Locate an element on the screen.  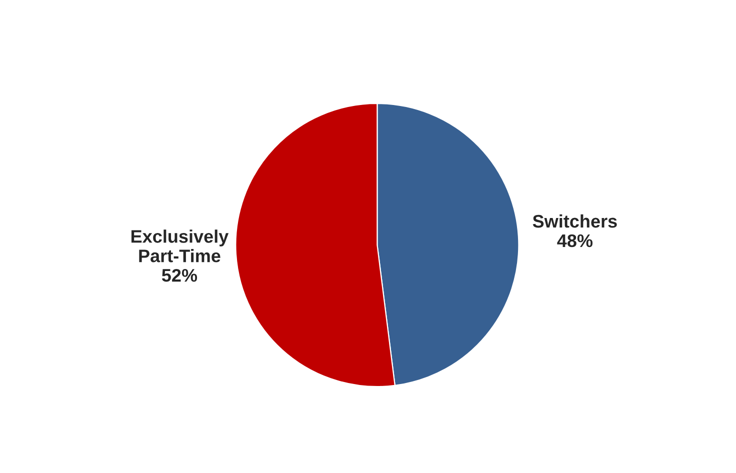
slice-label: Switchers is located at coordinates (574, 221).